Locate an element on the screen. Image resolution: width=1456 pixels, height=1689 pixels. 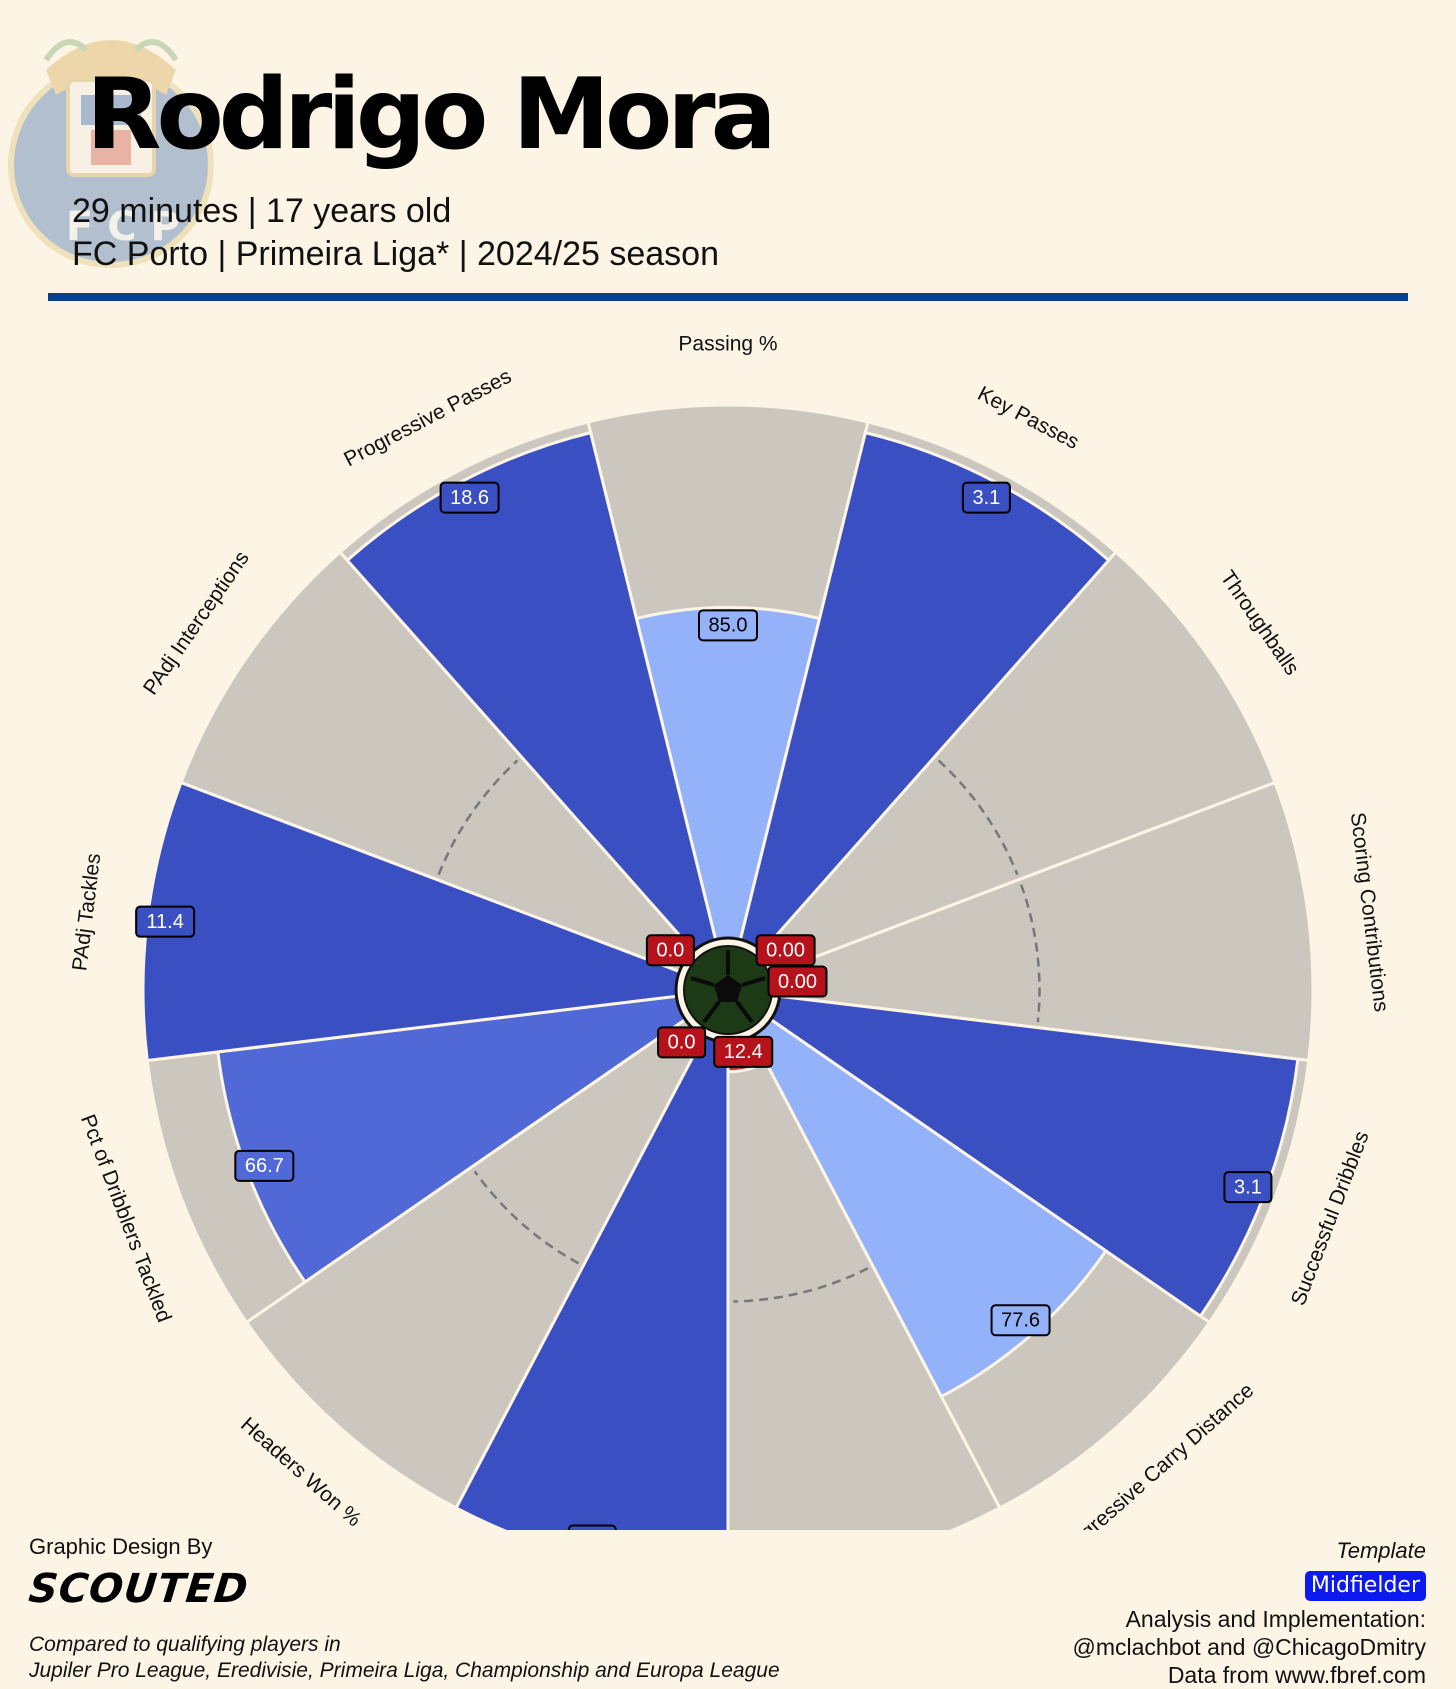
scouted-logo: SCOUTED is located at coordinates (139, 1589).